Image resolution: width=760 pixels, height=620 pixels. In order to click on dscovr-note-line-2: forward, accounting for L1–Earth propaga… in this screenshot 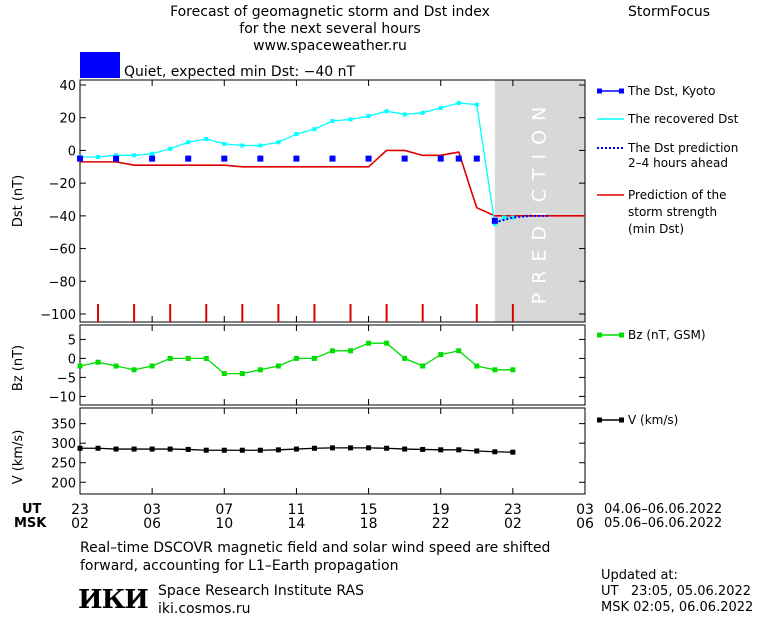, I will do `click(239, 566)`.